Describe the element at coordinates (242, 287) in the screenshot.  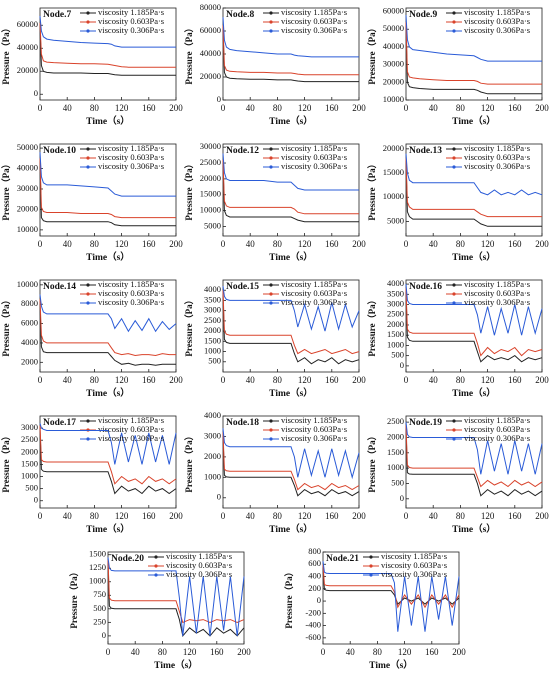
I see `panel-title: Node.15` at that location.